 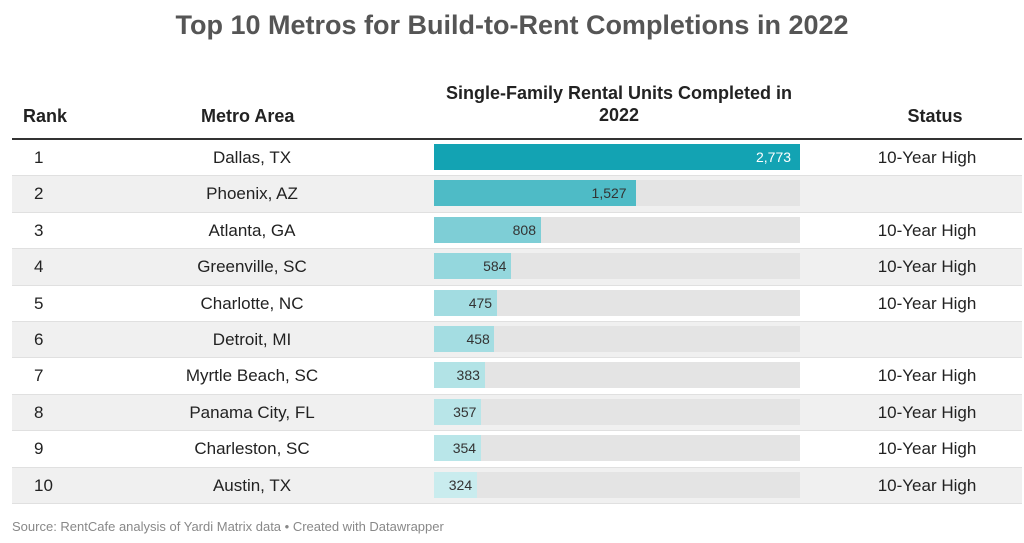 I want to click on bar-value-label: 354, so click(x=464, y=448).